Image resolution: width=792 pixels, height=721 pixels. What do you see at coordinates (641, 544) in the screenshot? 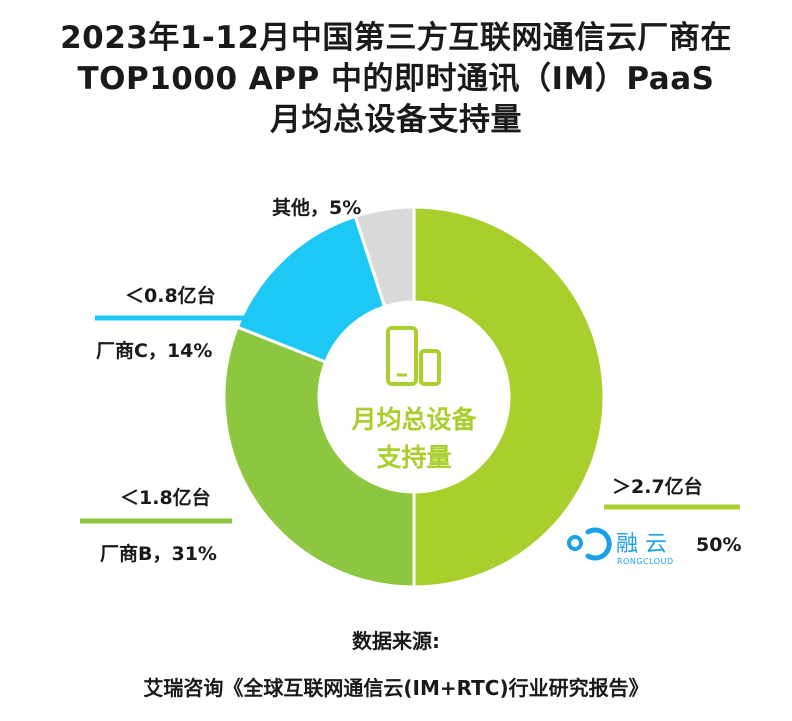
I see `brand-name: 融 云` at bounding box center [641, 544].